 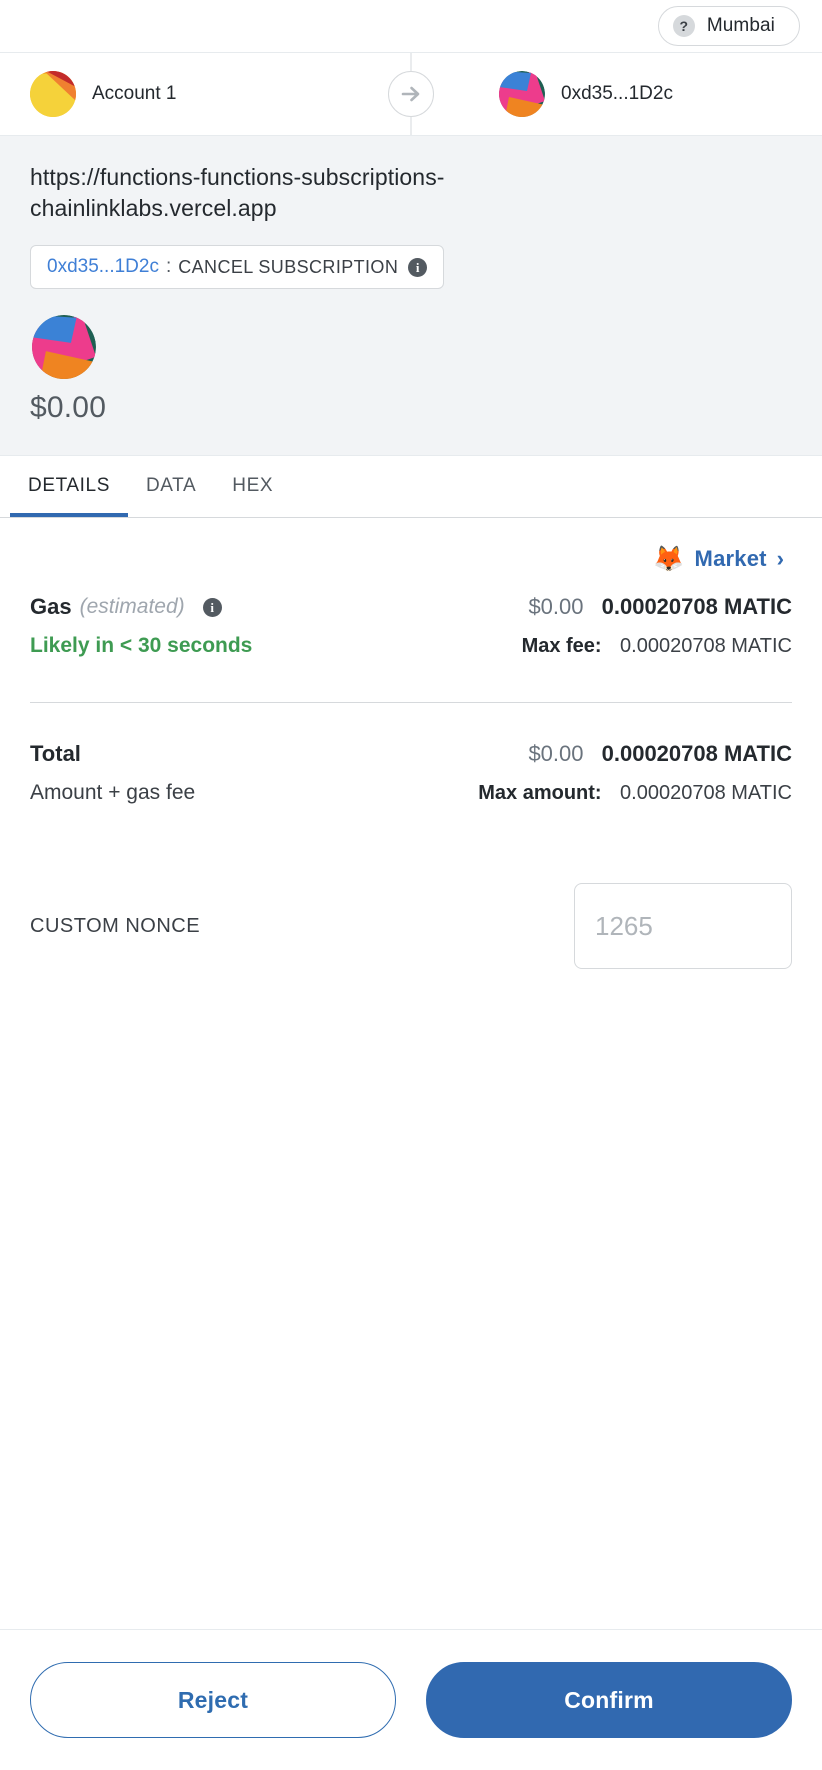 What do you see at coordinates (730, 559) in the screenshot?
I see `market-label: Market` at bounding box center [730, 559].